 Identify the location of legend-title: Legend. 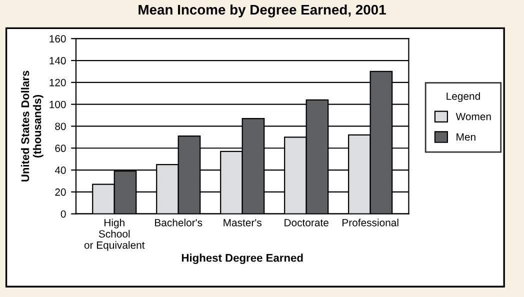
(463, 97).